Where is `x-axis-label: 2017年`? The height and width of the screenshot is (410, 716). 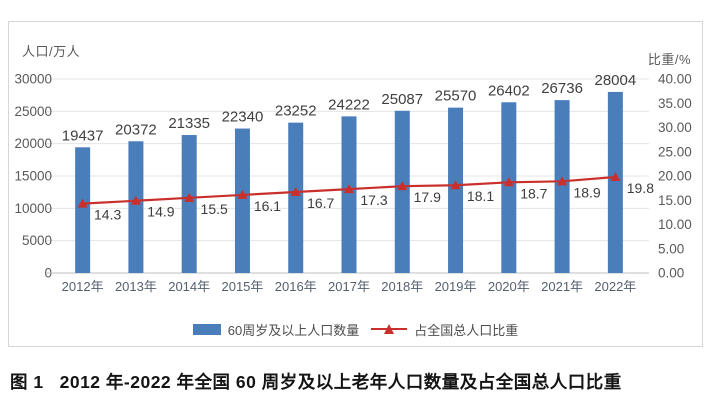 x-axis-label: 2017年 is located at coordinates (349, 286).